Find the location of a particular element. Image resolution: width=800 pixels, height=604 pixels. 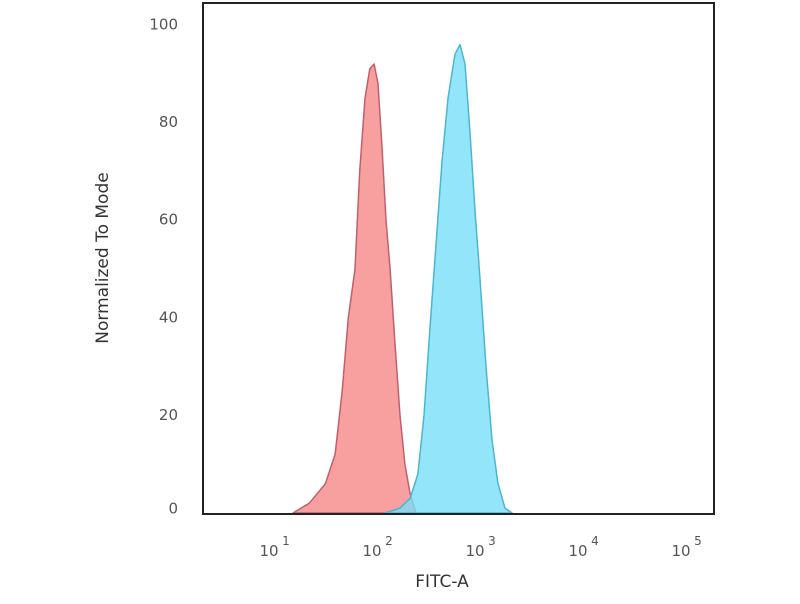

x-tick-label: 10 1 is located at coordinates (274, 547).